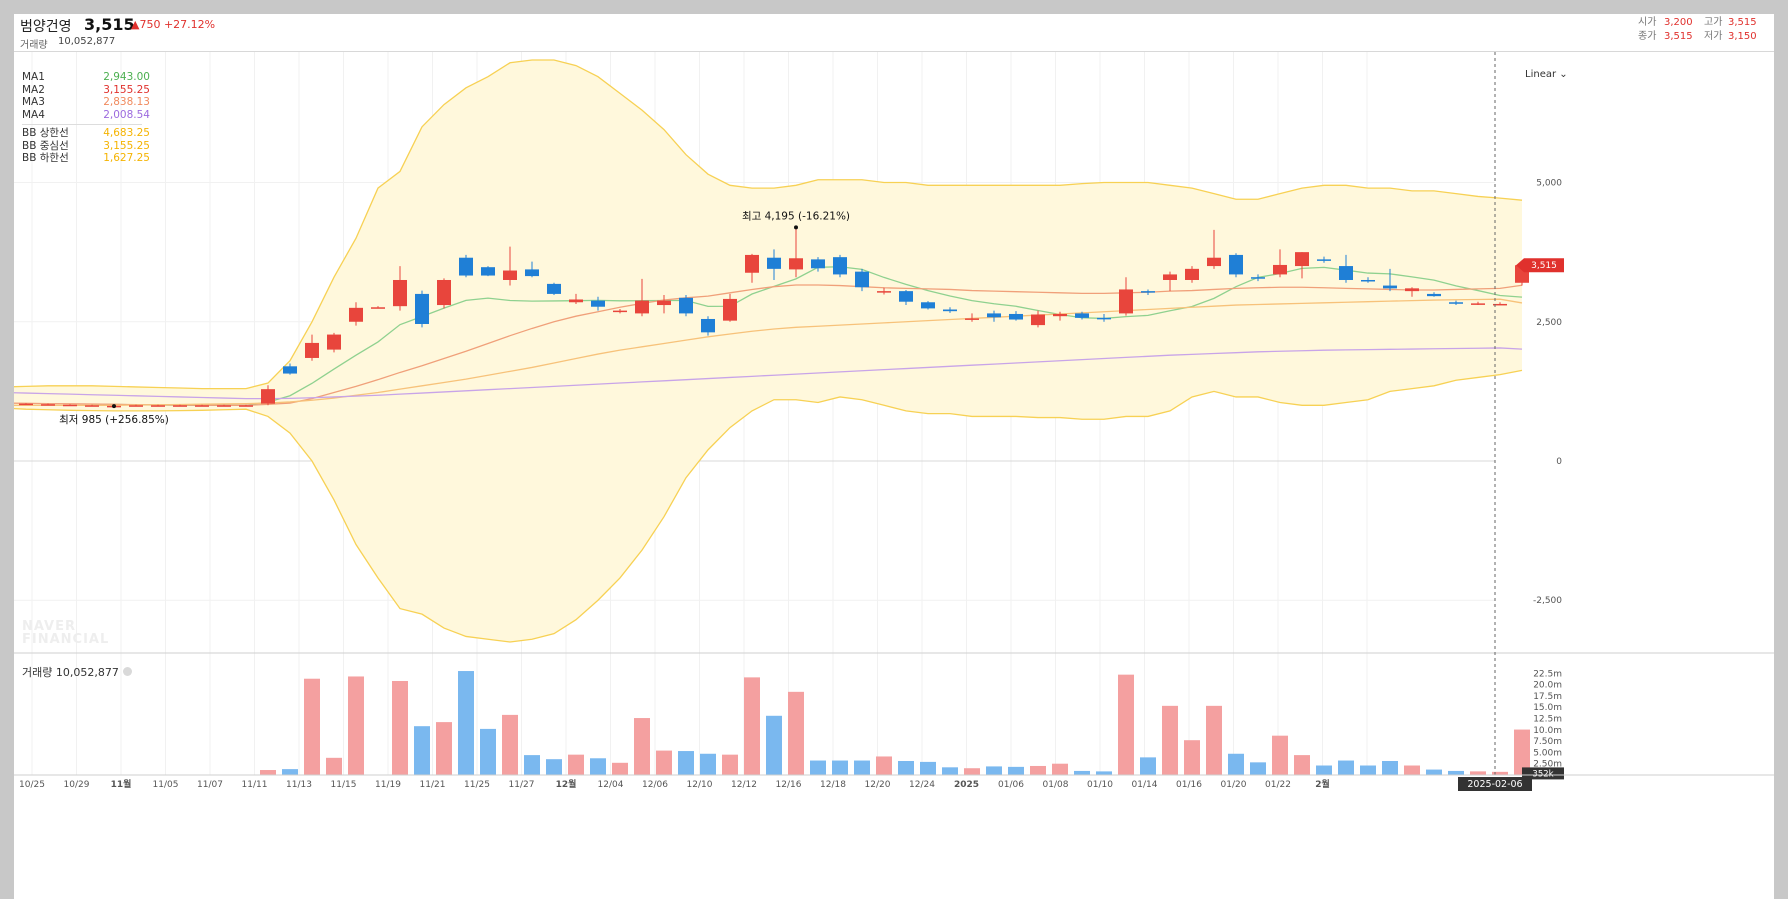 Image resolution: width=1788 pixels, height=899 pixels. I want to click on volume-tick-label: 10.0m, so click(1547, 731).